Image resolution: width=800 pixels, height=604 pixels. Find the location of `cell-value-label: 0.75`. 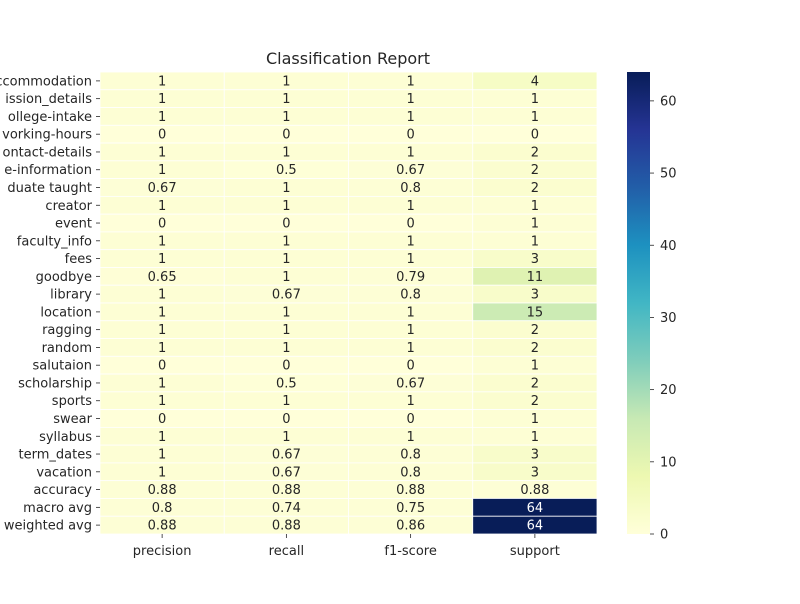

cell-value-label: 0.75 is located at coordinates (410, 508).